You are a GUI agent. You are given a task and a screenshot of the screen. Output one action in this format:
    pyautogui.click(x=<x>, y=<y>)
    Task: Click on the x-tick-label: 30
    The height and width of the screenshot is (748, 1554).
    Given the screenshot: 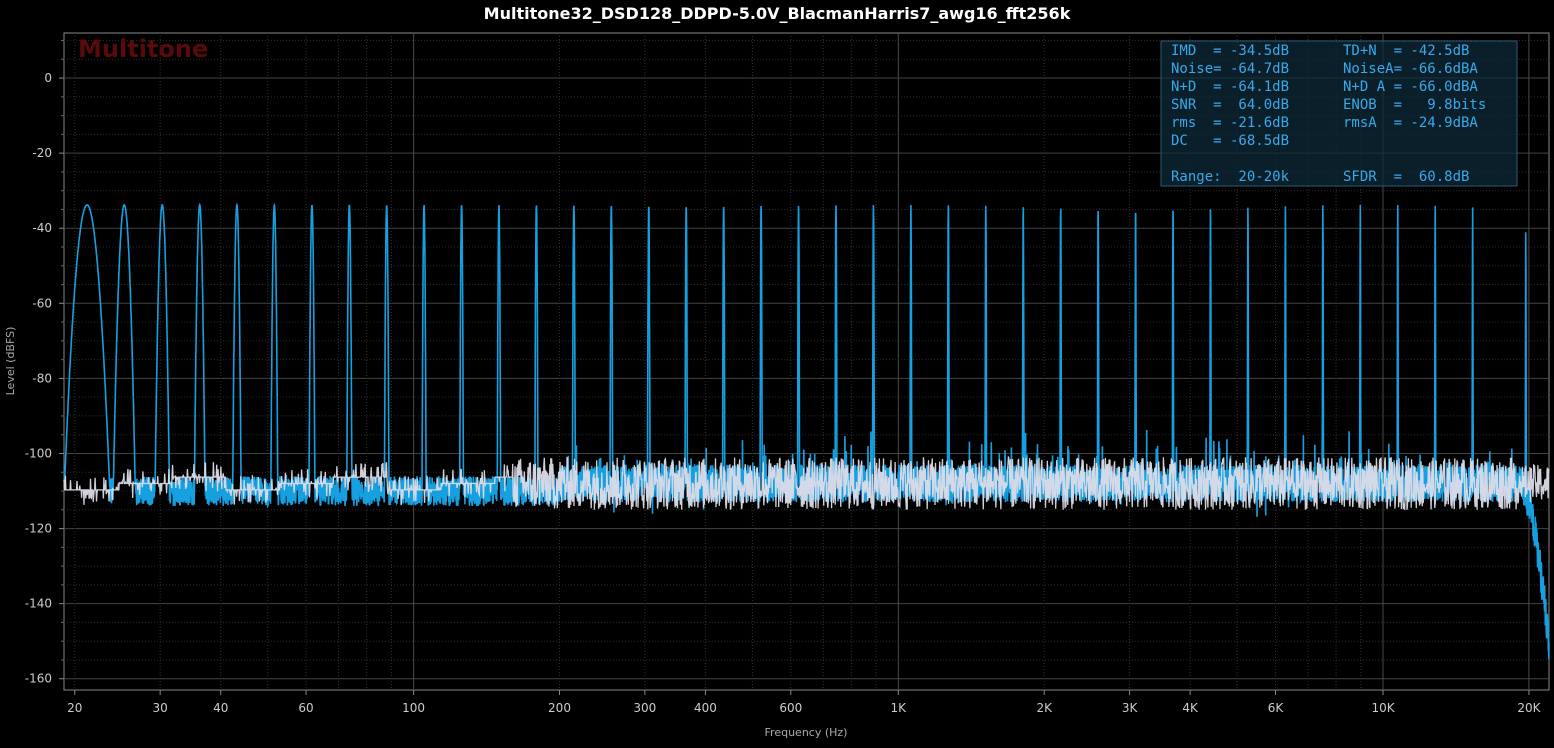 What is the action you would take?
    pyautogui.click(x=160, y=708)
    